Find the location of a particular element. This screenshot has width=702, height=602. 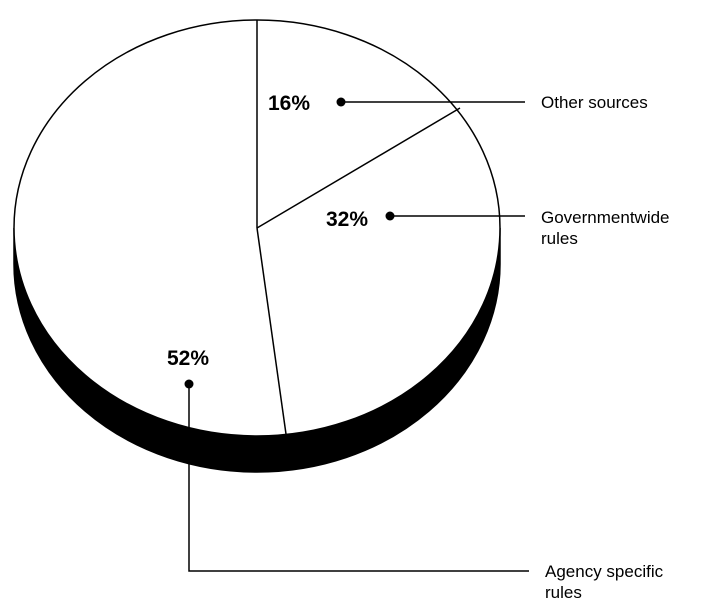

slice-boundary-right is located at coordinates (358, 168).